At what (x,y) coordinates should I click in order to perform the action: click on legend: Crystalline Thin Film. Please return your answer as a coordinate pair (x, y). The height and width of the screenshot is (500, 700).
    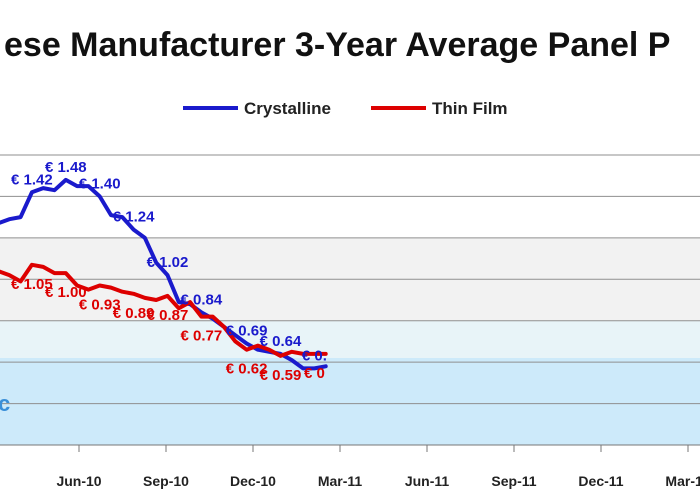
    Looking at the image, I should click on (345, 108).